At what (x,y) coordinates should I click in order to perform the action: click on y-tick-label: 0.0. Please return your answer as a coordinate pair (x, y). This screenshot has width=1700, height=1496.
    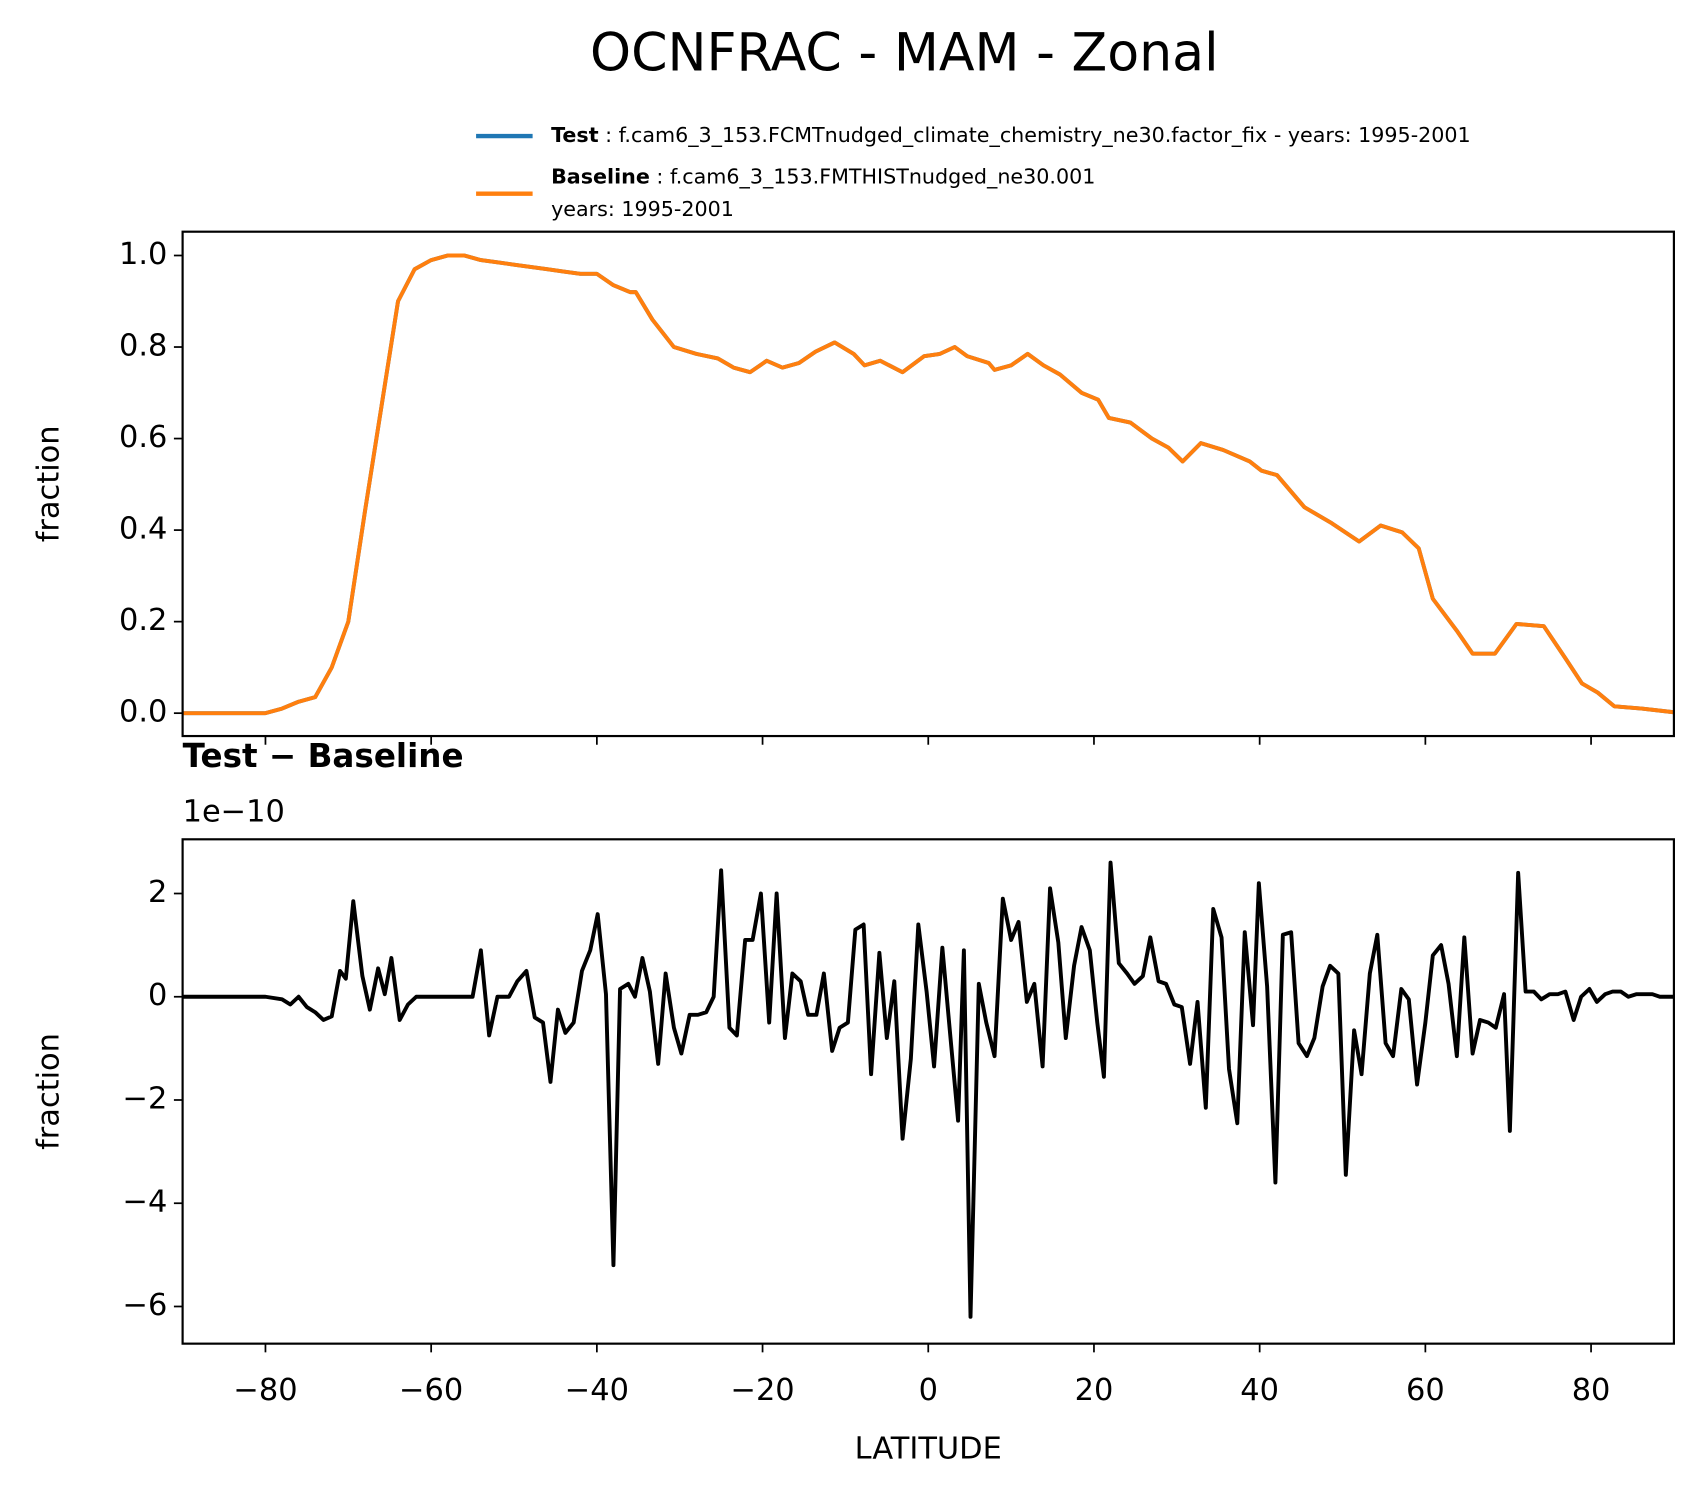
    Looking at the image, I should click on (143, 712).